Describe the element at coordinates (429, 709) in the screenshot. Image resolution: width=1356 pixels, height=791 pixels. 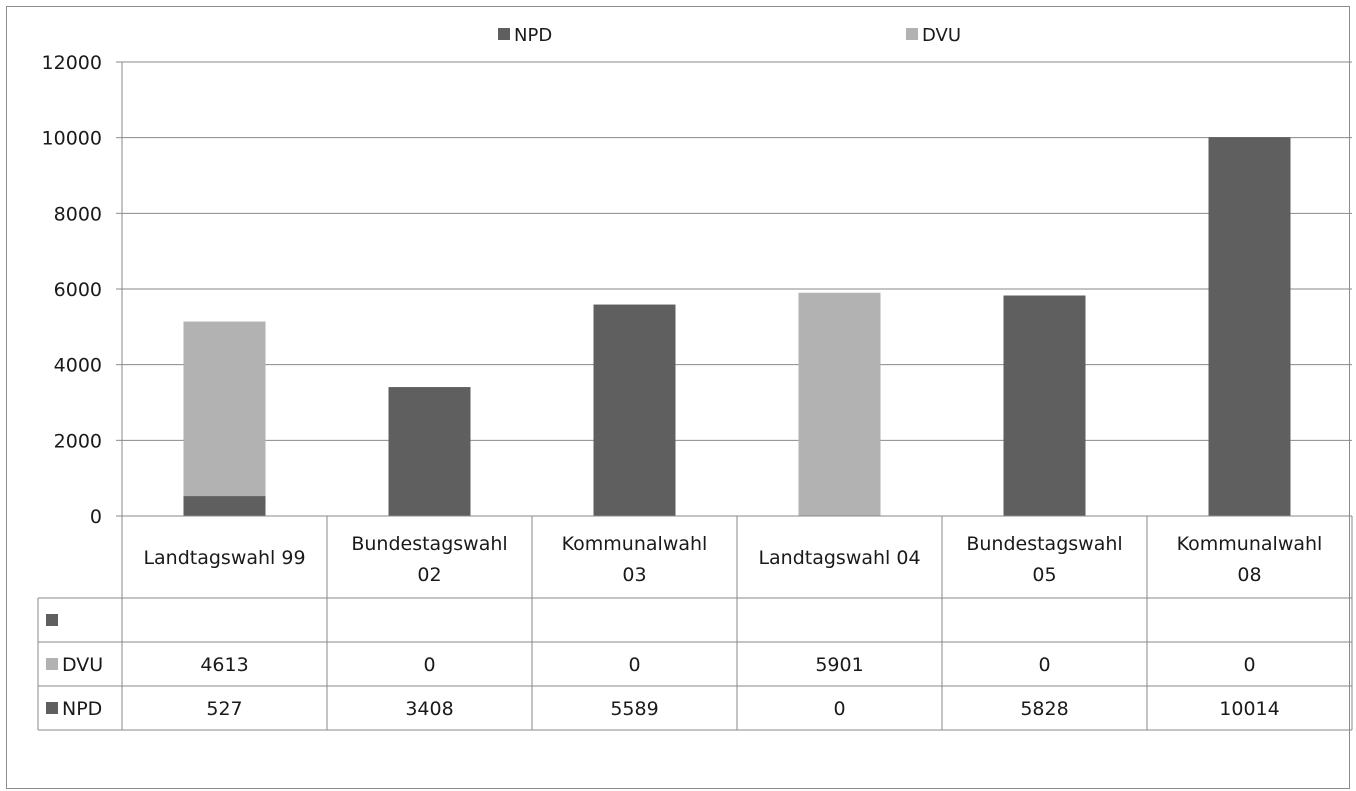
I see `table-cell-value: 3408` at that location.